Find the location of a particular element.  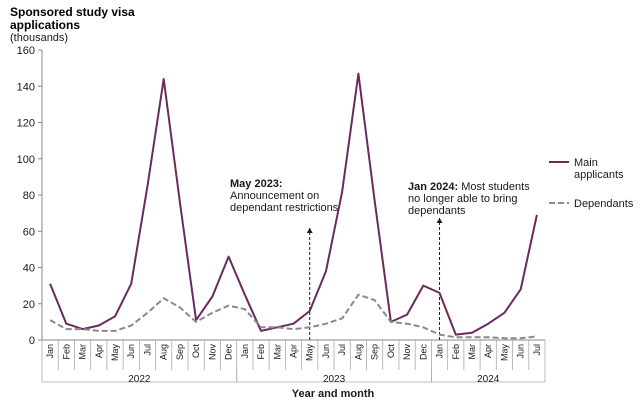

y-tick-label: 100 is located at coordinates (26, 160).